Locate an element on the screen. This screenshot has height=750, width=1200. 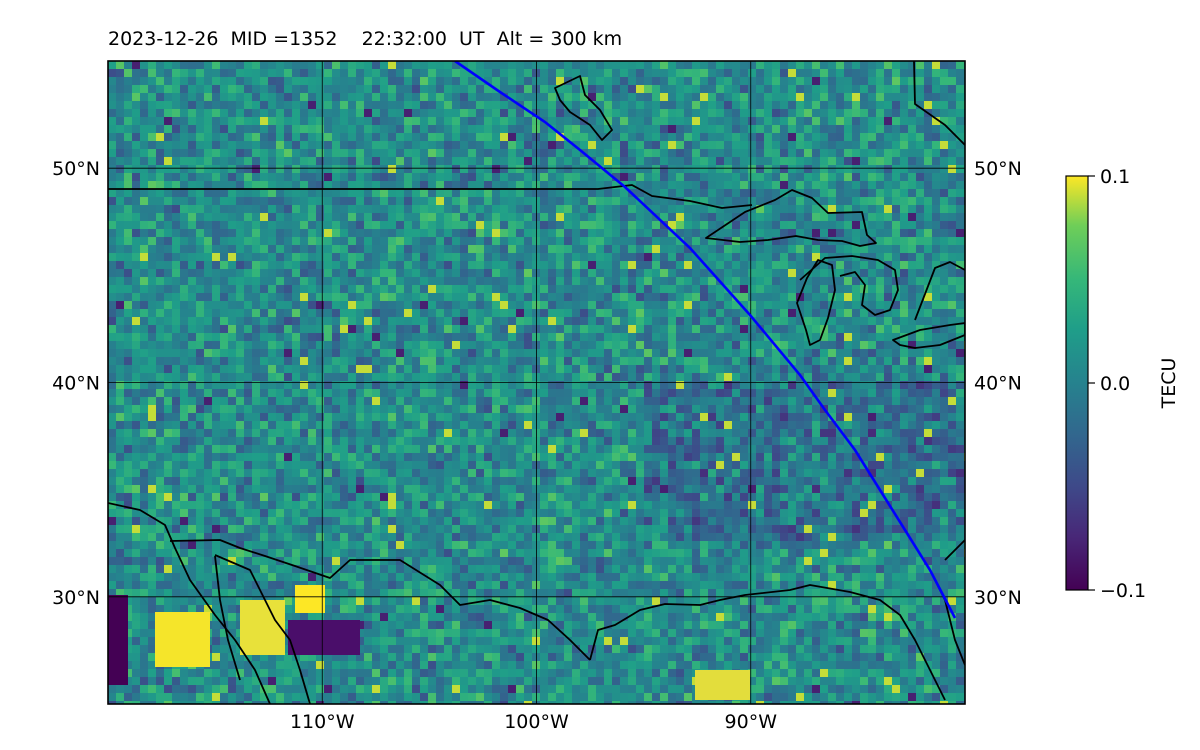
longitude-labels: 110°W 100°W 90°W is located at coordinates (533, 722).